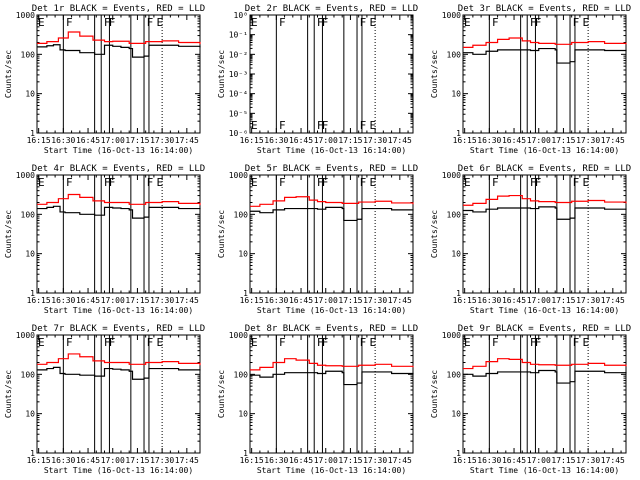 This screenshot has height=480, width=640. What do you see at coordinates (118, 329) in the screenshot?
I see `chart-title: Det 7r BLACK = Events, RED = LLD` at bounding box center [118, 329].